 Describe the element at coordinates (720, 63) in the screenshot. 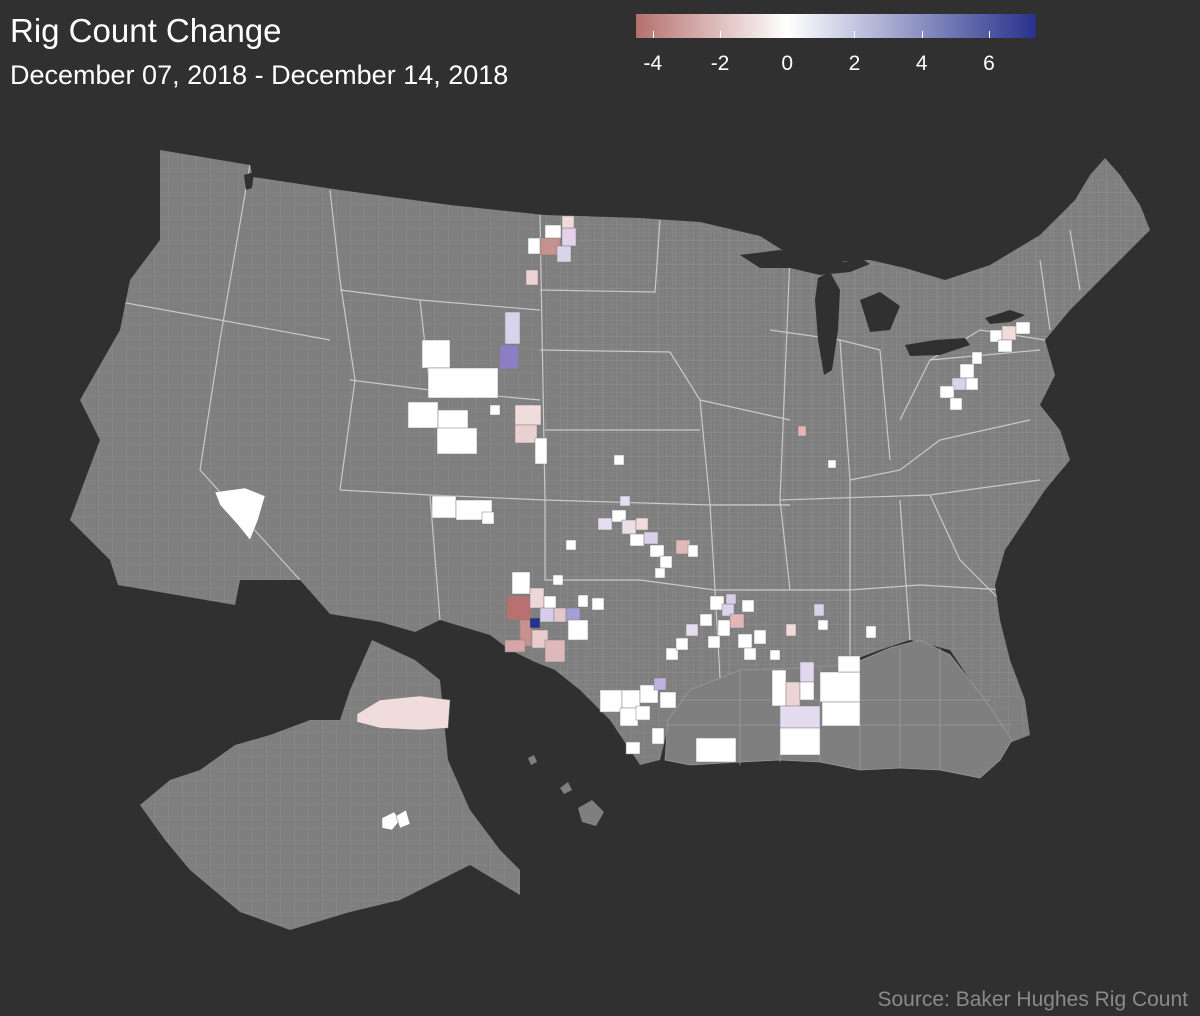

I see `legend-tick-label: -2` at that location.